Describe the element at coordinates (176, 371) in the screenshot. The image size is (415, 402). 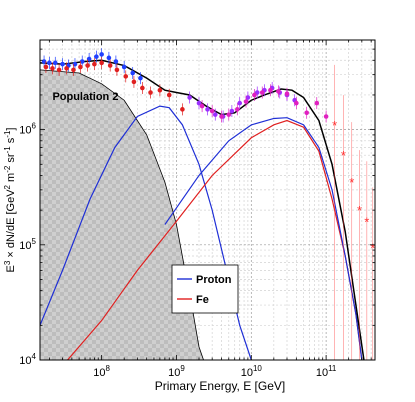
I see `x-tick-label: 10⁹` at that location.